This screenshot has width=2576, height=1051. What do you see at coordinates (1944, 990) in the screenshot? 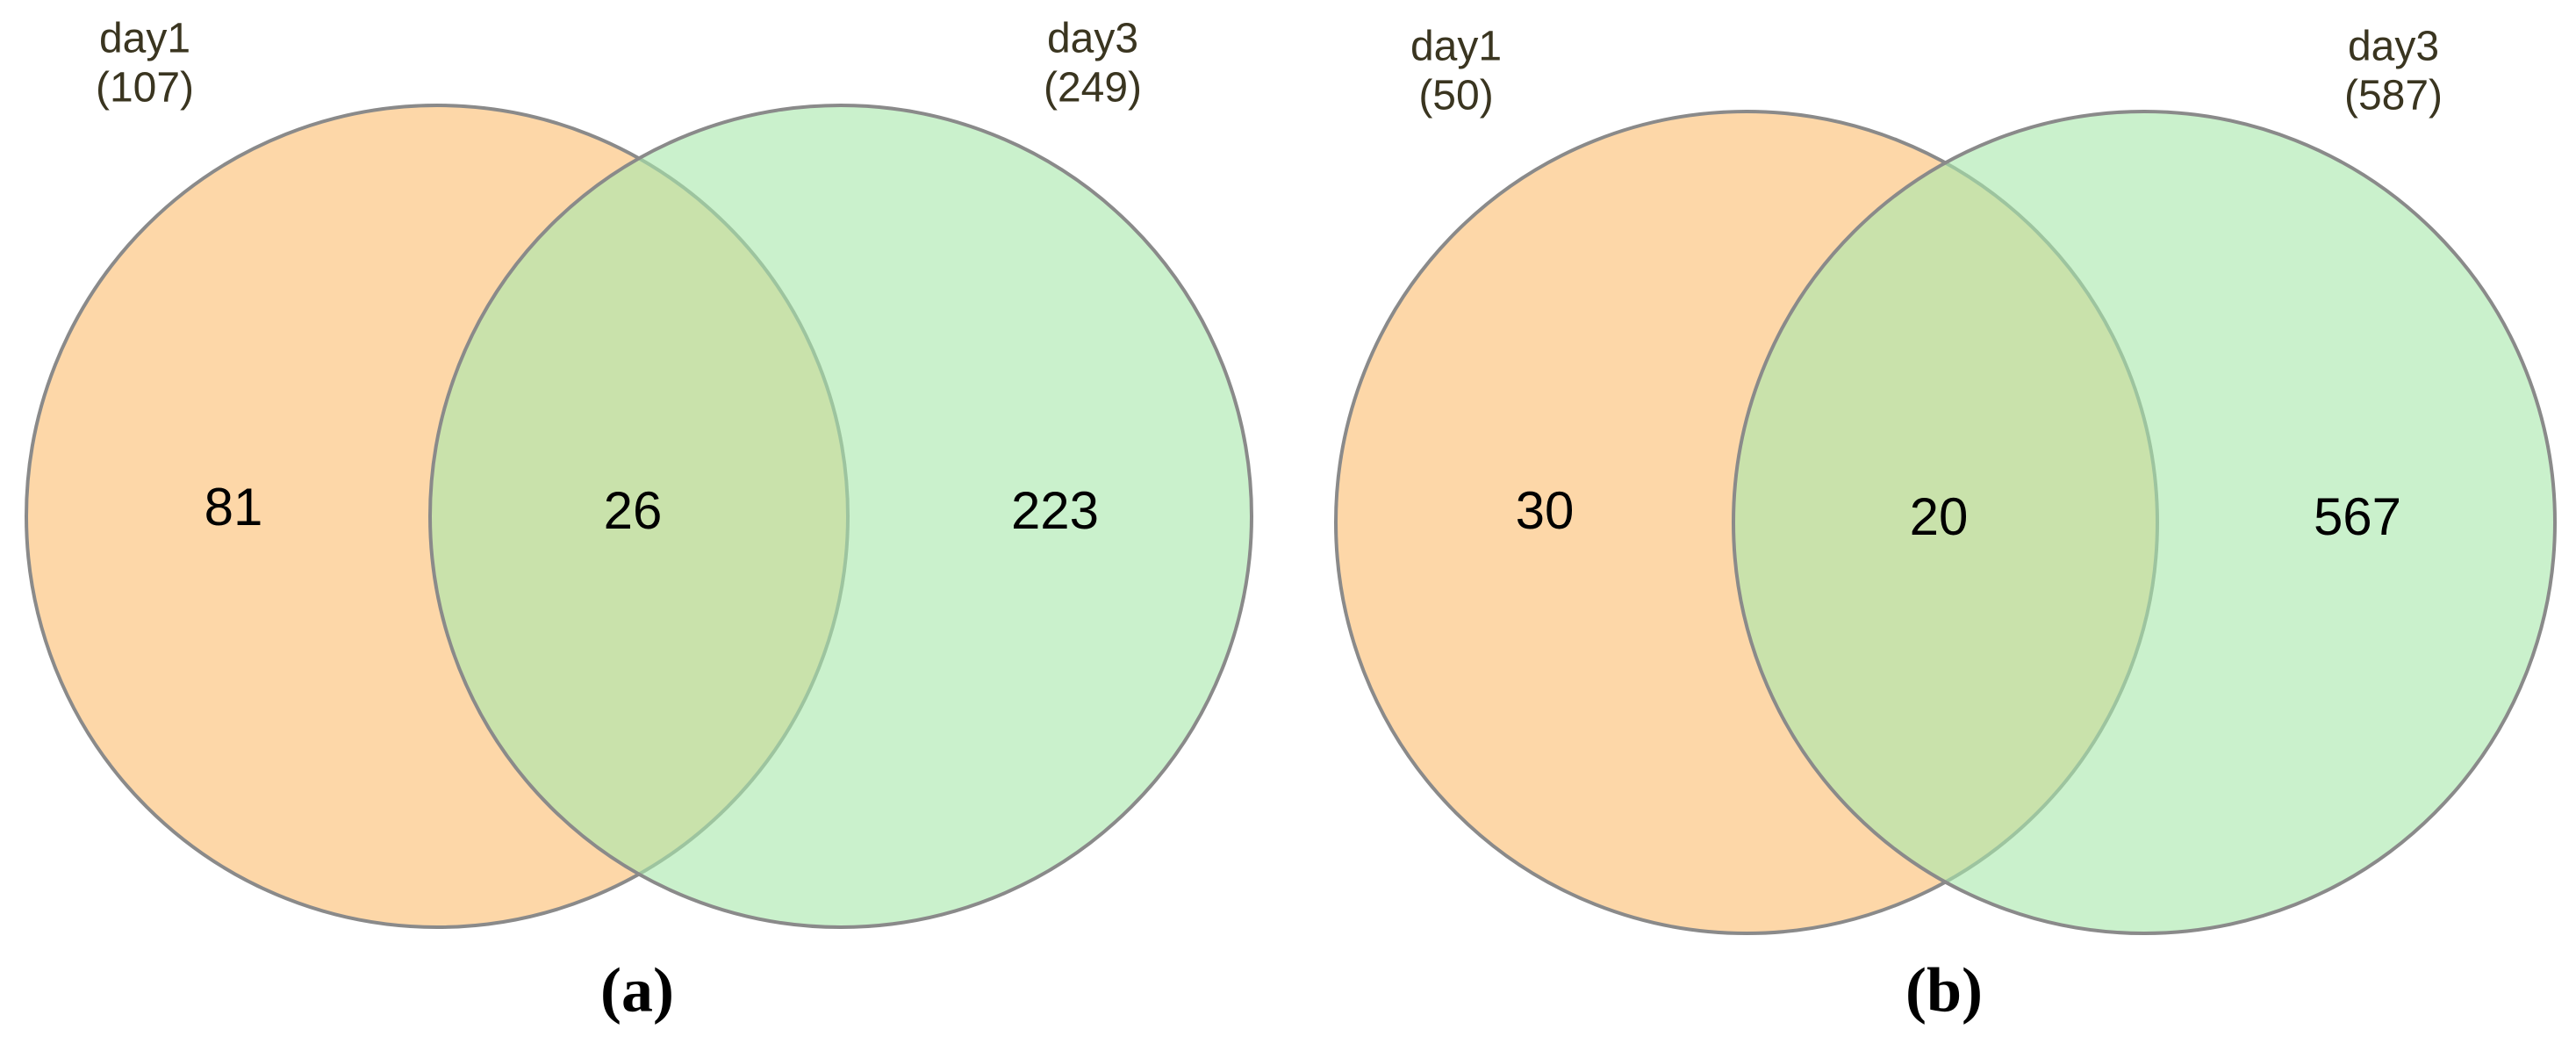
I see `panel-caption: (b)` at bounding box center [1944, 990].